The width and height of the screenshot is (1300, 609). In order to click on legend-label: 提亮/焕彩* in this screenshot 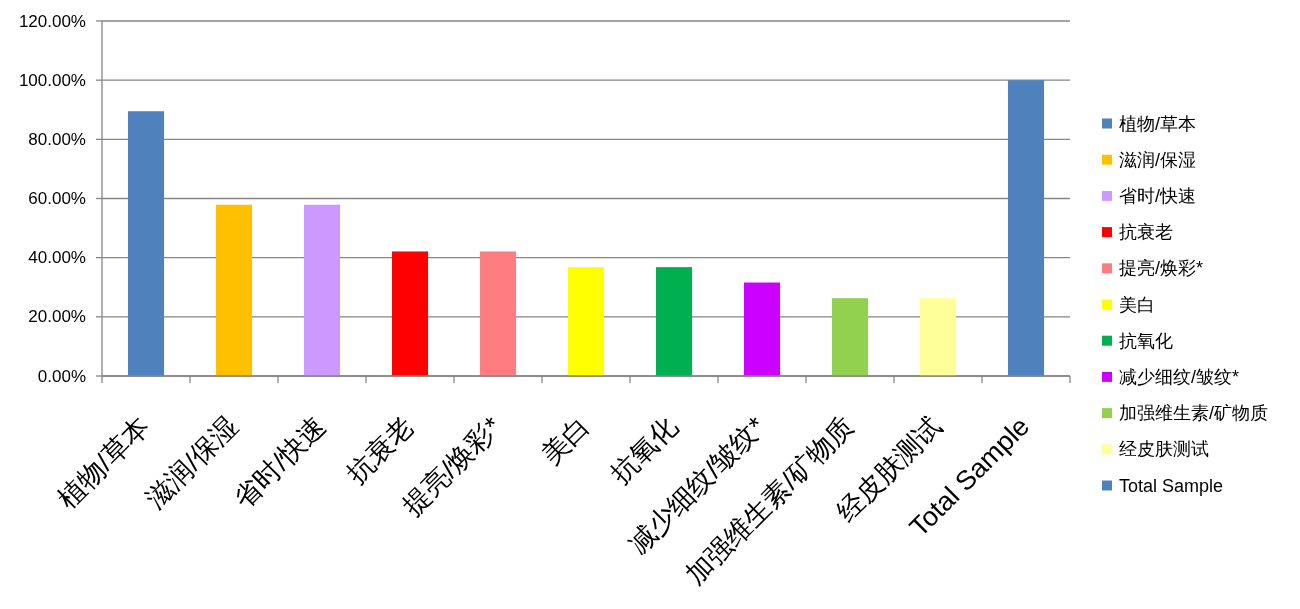, I will do `click(1161, 268)`.